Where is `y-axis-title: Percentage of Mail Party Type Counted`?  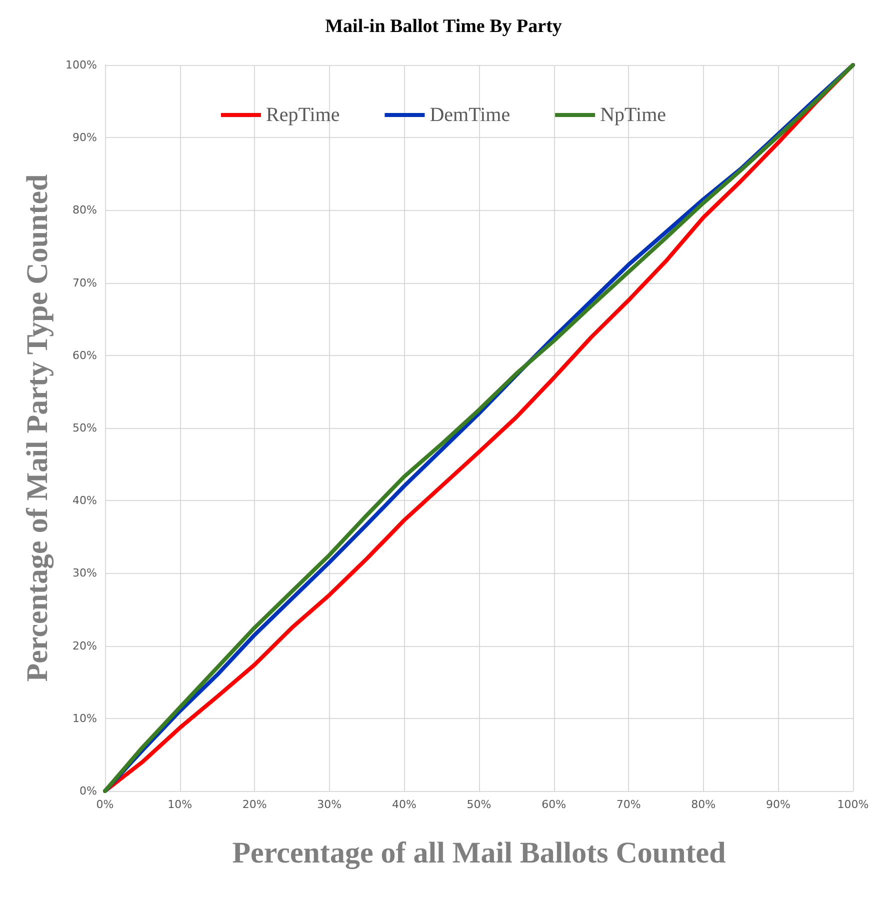
y-axis-title: Percentage of Mail Party Type Counted is located at coordinates (37, 428).